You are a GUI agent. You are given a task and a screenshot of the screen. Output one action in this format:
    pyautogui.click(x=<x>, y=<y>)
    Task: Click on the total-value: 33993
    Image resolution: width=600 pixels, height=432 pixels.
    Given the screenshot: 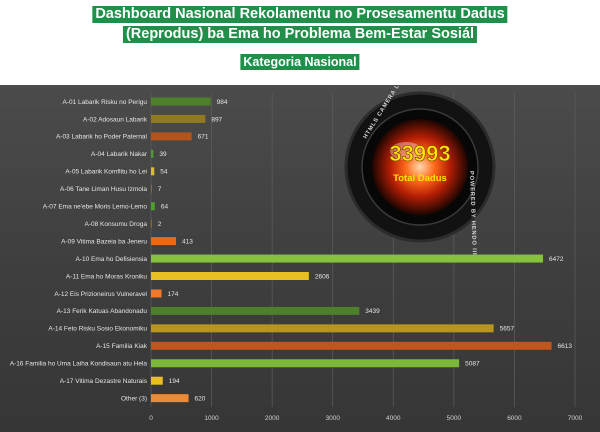 What is the action you would take?
    pyautogui.click(x=419, y=153)
    